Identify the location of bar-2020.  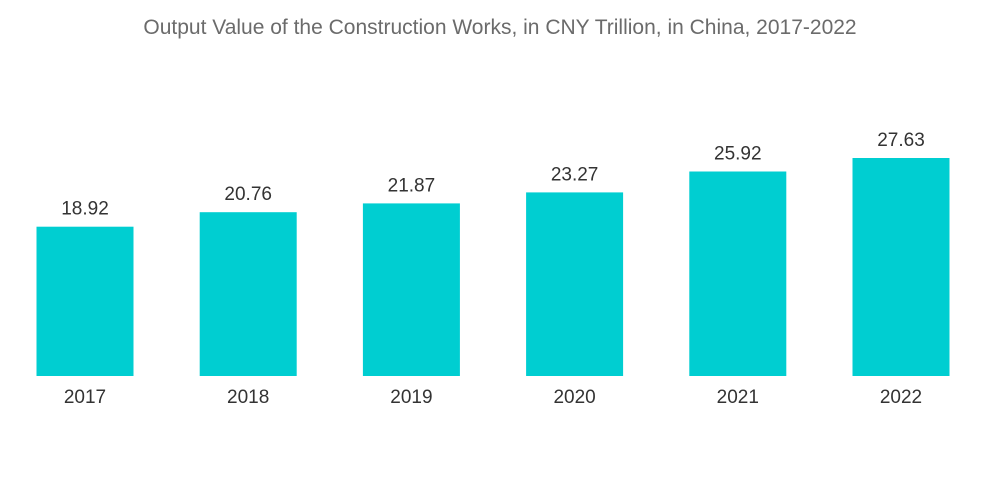
(575, 284).